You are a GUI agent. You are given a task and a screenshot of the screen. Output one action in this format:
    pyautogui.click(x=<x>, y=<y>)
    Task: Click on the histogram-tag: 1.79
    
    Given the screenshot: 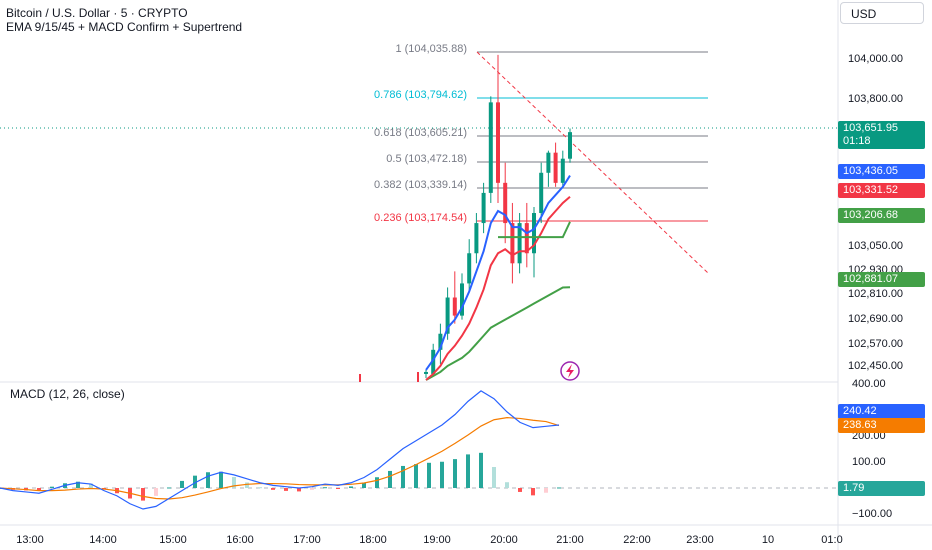 What is the action you would take?
    pyautogui.click(x=881, y=488)
    